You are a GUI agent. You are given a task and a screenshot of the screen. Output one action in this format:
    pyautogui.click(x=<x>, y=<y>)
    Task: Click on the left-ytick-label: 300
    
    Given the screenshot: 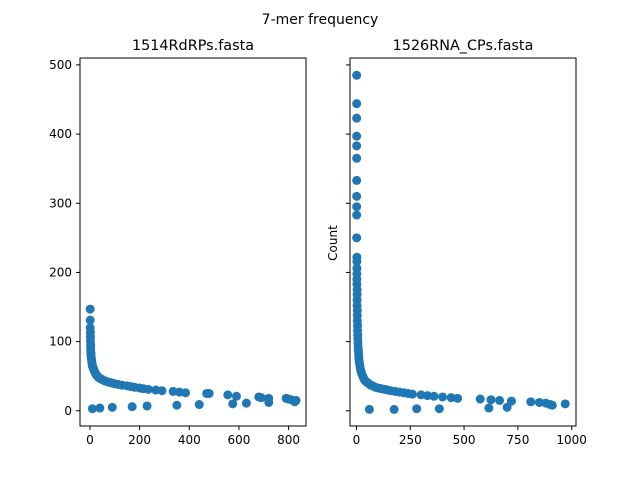 What is the action you would take?
    pyautogui.click(x=60, y=203)
    